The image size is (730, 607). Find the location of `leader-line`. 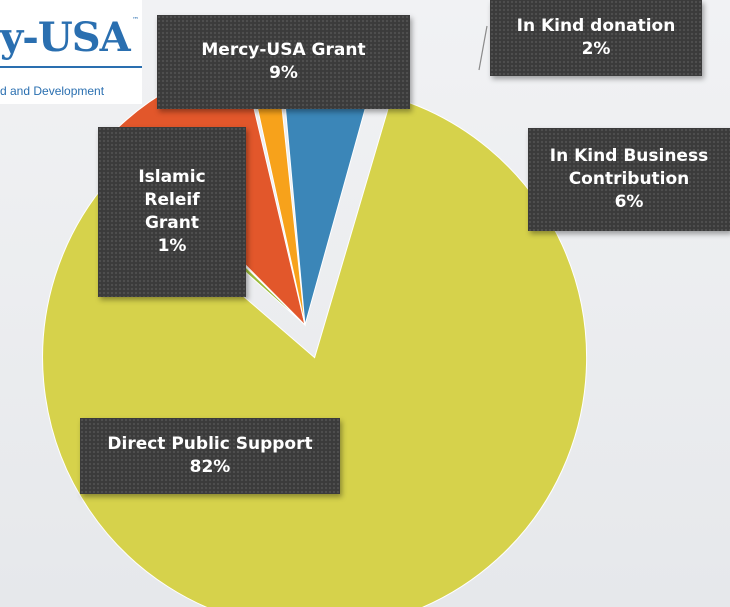

leader-line is located at coordinates (483, 48).